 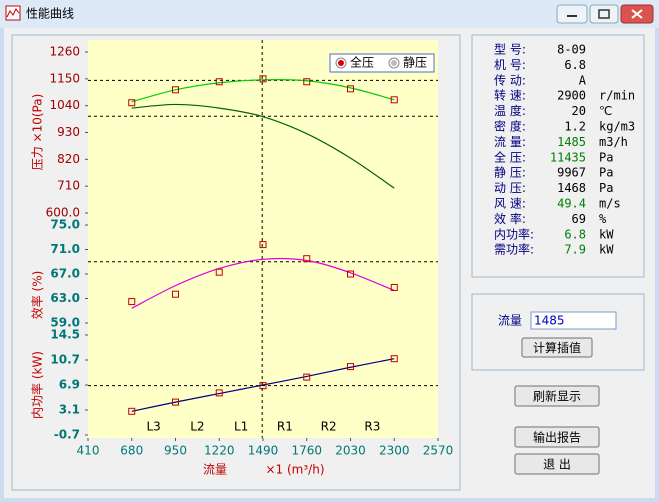 What do you see at coordinates (65, 323) in the screenshot?
I see `y-tick-label: 59.0` at bounding box center [65, 323].